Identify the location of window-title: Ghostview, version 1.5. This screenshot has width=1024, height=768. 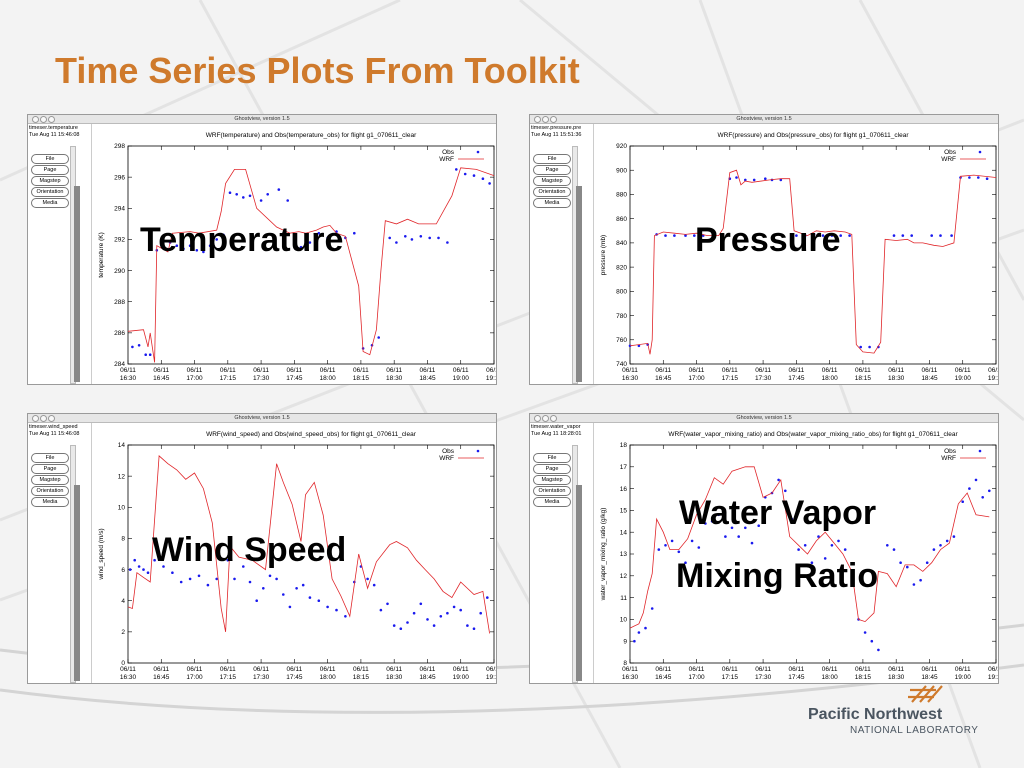
(764, 119).